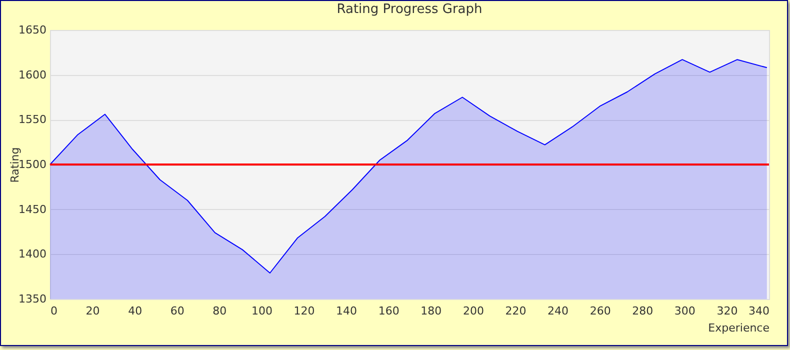 The width and height of the screenshot is (790, 350). I want to click on y-tick-label: 1650, so click(32, 30).